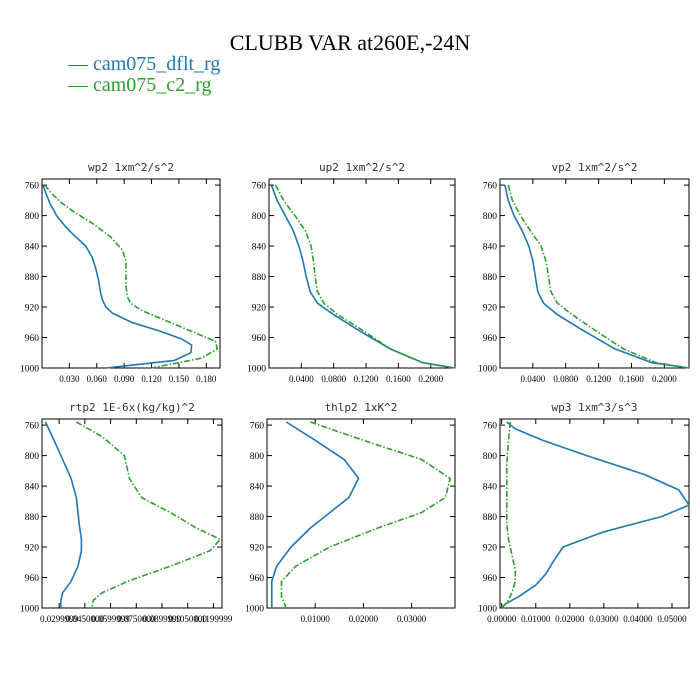 This screenshot has width=700, height=700. Describe the element at coordinates (362, 167) in the screenshot. I see `panel-title: up2 1xm^2/s^2` at that location.